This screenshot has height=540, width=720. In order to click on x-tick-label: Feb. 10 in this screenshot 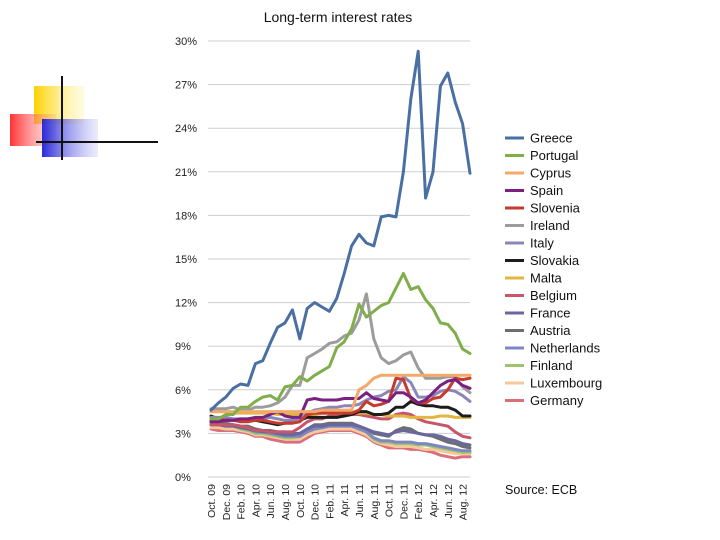, I will do `click(242, 502)`.